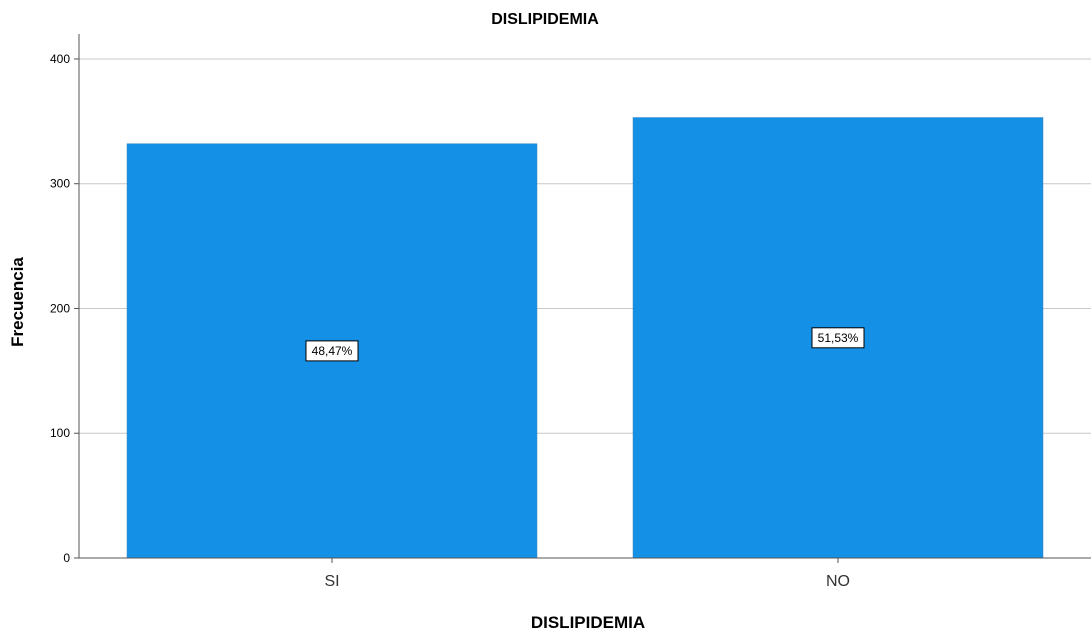 The height and width of the screenshot is (632, 1091). I want to click on y-tick-label: 100, so click(60, 433).